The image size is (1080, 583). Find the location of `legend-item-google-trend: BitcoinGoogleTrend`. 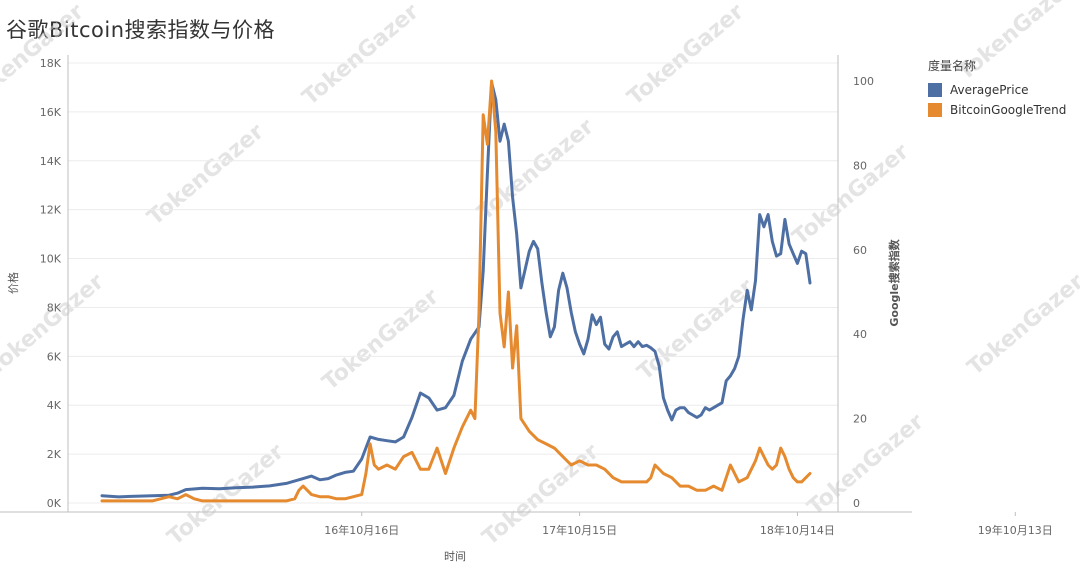

legend-item-google-trend: BitcoinGoogleTrend is located at coordinates (997, 110).